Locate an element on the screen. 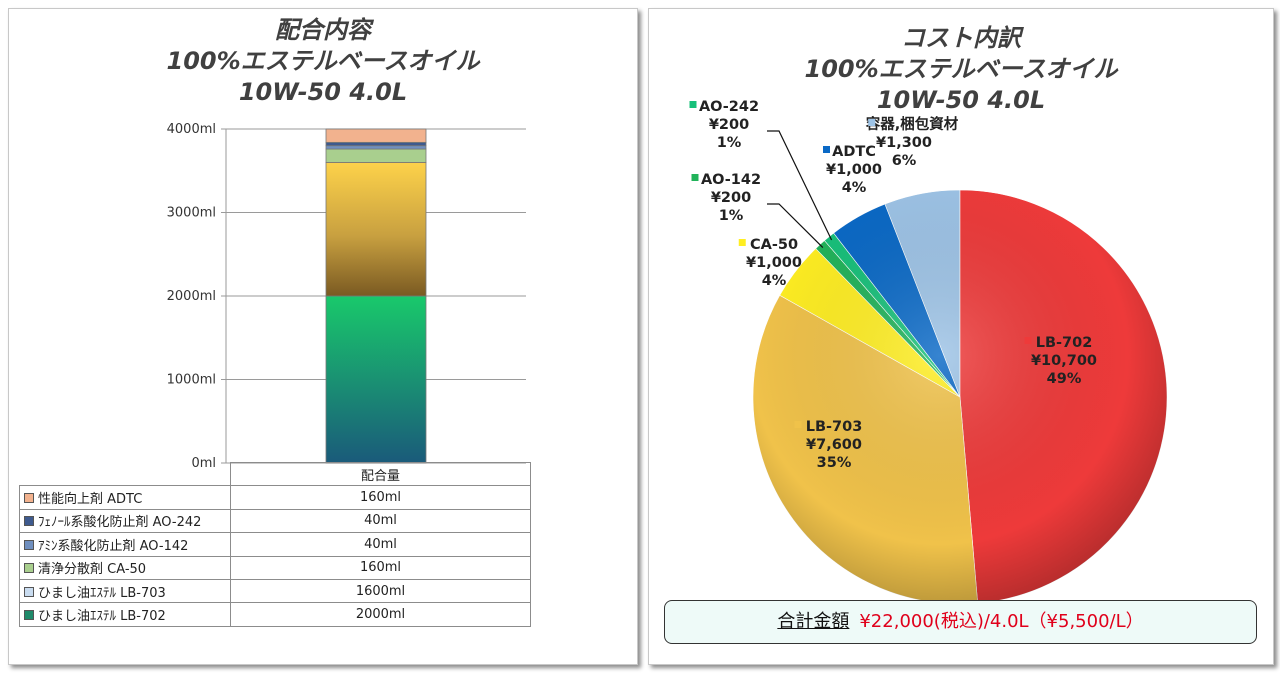 This screenshot has height=674, width=1280. slice-label-name: LB-703 is located at coordinates (834, 427).